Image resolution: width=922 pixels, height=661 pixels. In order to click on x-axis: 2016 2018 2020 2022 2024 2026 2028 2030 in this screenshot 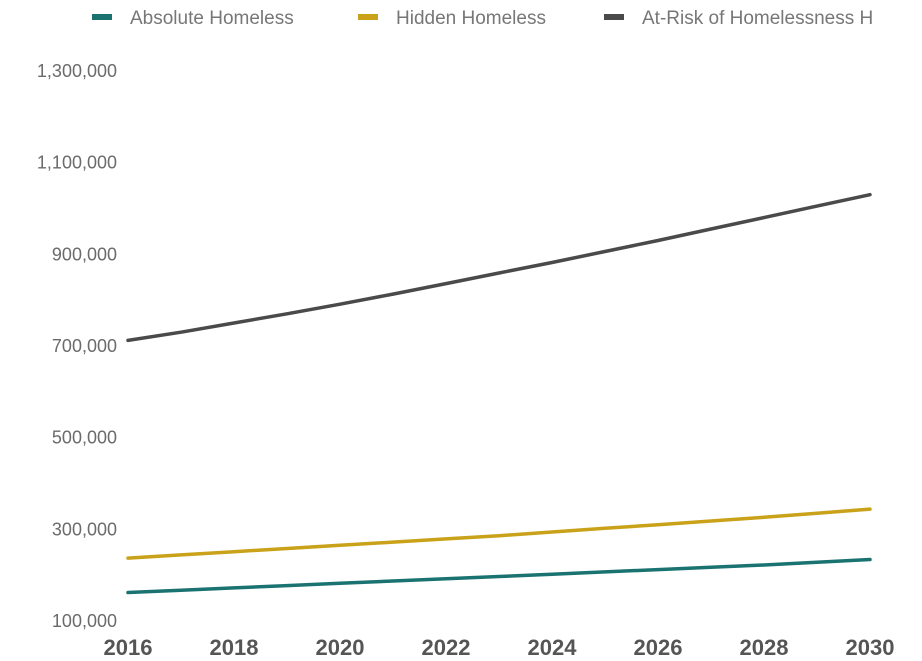, I will do `click(499, 647)`.